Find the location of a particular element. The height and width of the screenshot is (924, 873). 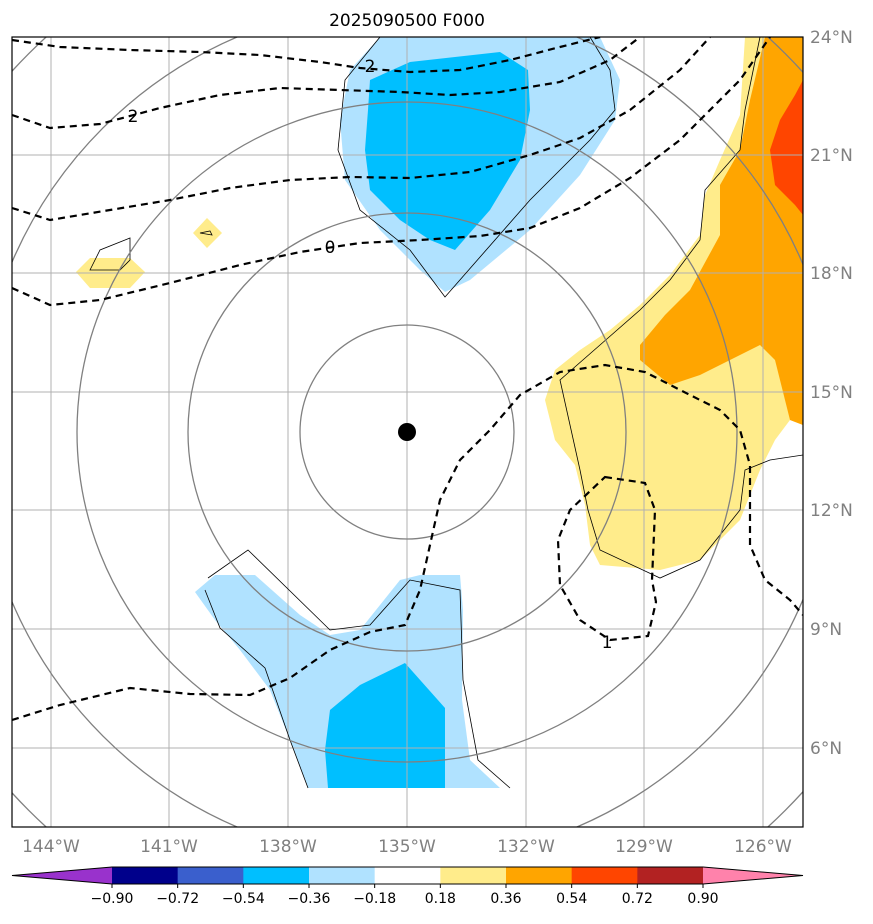

y-tick-label: 24°N is located at coordinates (831, 38).